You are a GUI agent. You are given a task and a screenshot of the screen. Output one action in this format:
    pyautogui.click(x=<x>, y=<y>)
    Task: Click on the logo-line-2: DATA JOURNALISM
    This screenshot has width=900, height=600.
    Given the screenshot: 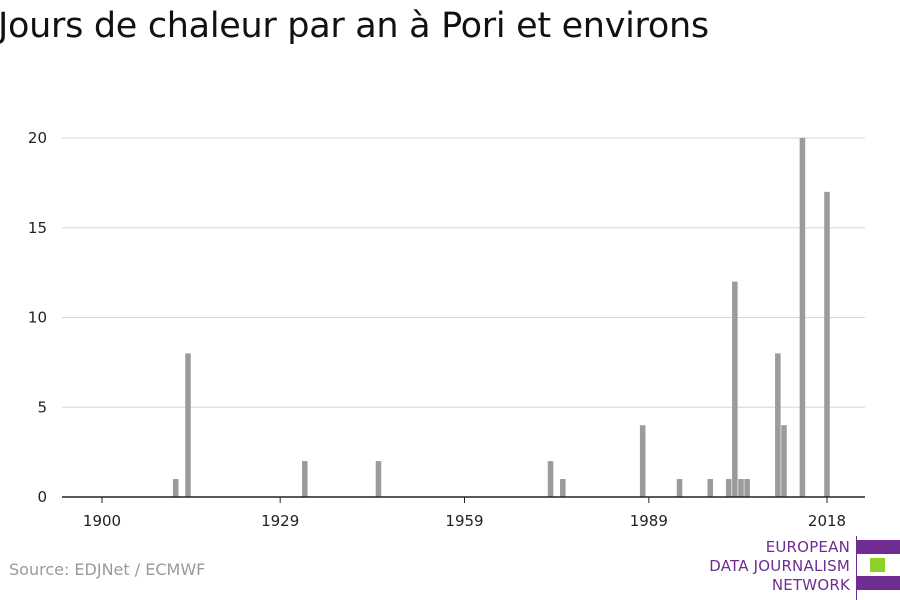 What is the action you would take?
    pyautogui.click(x=779, y=566)
    